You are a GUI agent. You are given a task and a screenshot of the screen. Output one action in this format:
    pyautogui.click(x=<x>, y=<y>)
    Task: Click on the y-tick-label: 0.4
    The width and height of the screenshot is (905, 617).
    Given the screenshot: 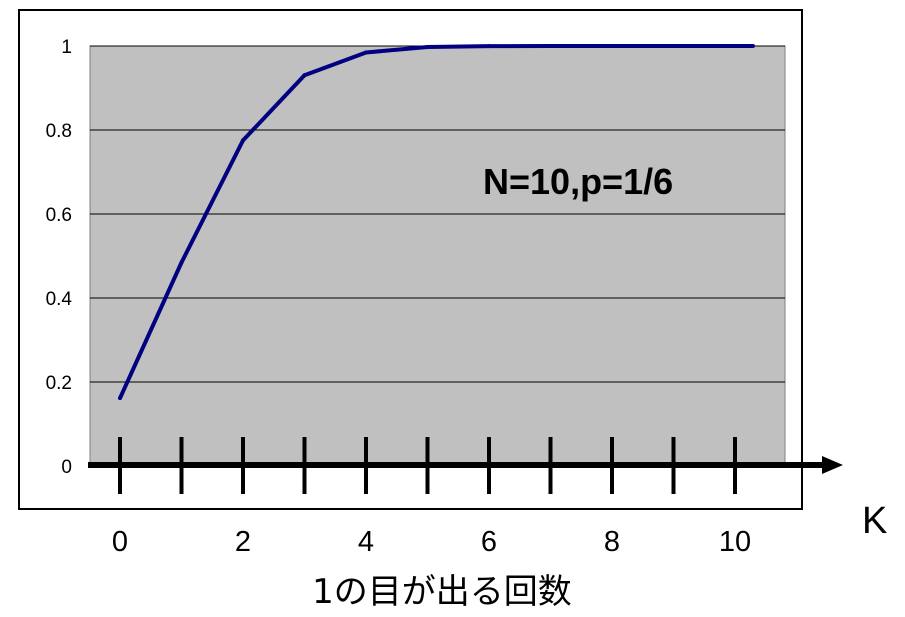 What is the action you would take?
    pyautogui.click(x=59, y=299)
    